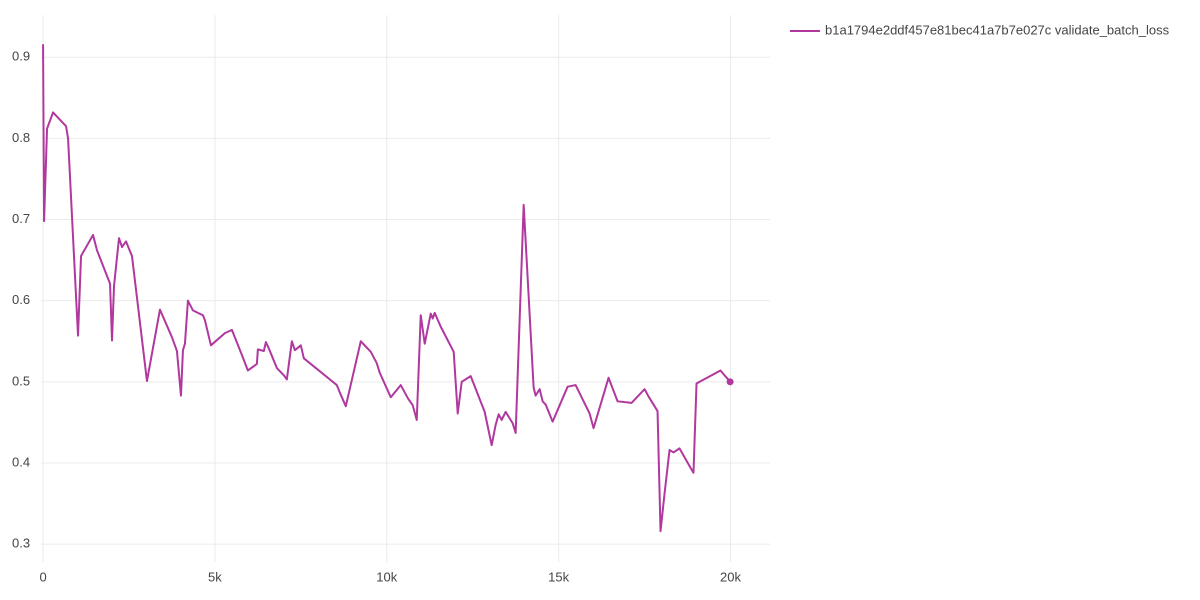  I want to click on x-tick-label: 20k, so click(730, 576).